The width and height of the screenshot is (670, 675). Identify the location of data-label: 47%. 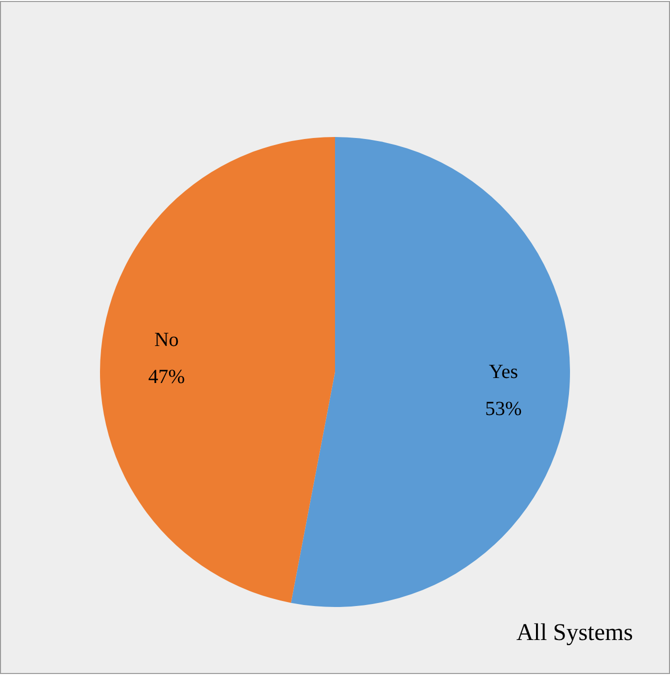
(166, 377).